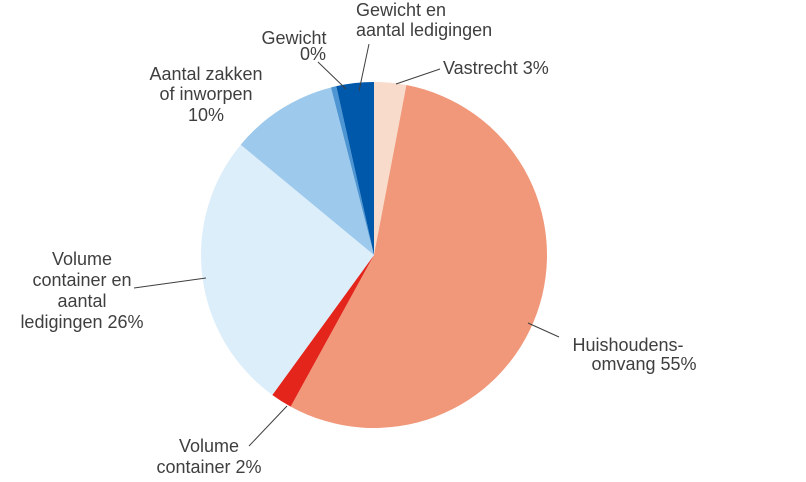 The width and height of the screenshot is (806, 482). I want to click on slice-label-huishoudensomvang-line0: Huishoudens-, so click(627, 345).